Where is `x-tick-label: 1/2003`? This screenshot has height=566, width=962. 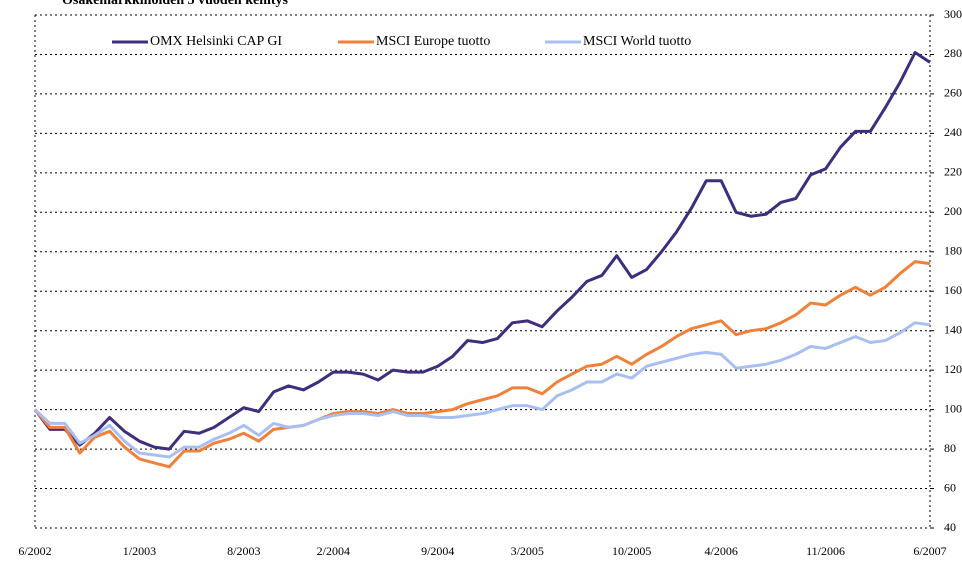 x-tick-label: 1/2003 is located at coordinates (139, 551).